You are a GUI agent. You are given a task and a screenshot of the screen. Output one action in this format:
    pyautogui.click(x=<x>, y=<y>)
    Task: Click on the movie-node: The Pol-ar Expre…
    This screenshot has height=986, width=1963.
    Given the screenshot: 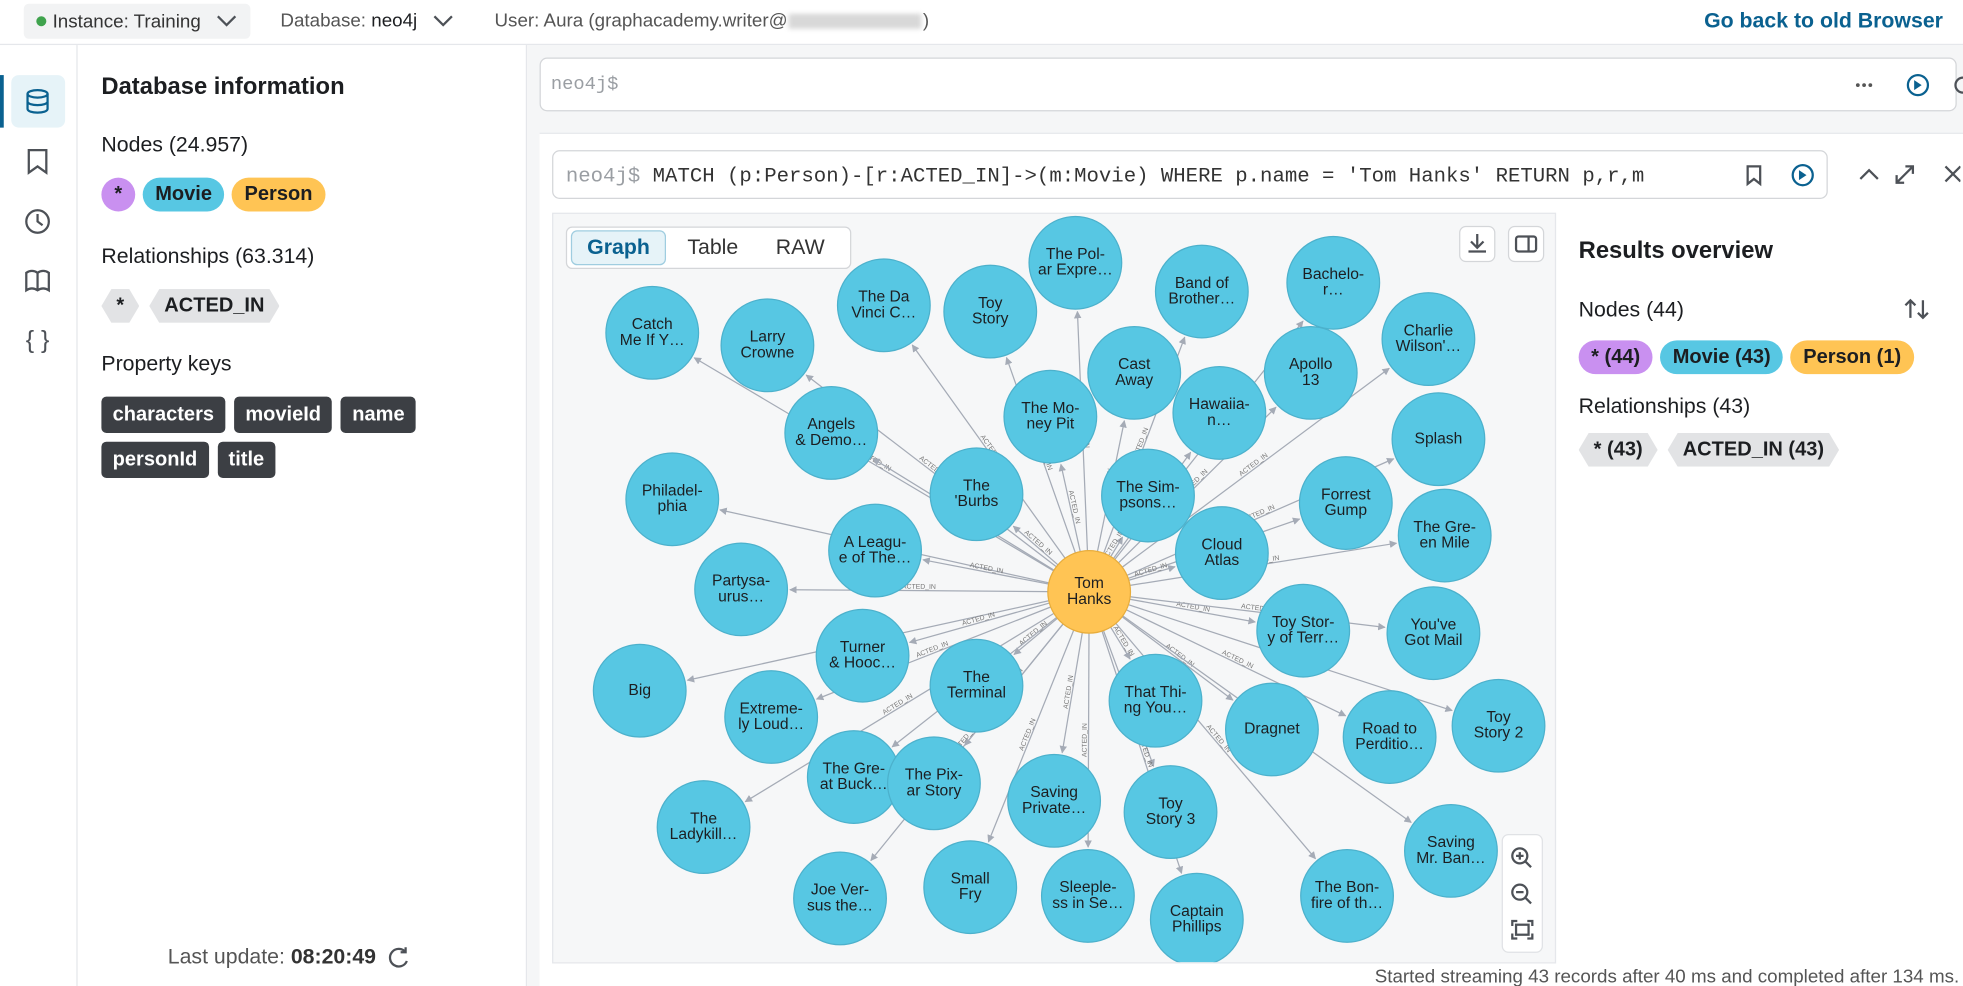 What is the action you would take?
    pyautogui.click(x=1075, y=262)
    